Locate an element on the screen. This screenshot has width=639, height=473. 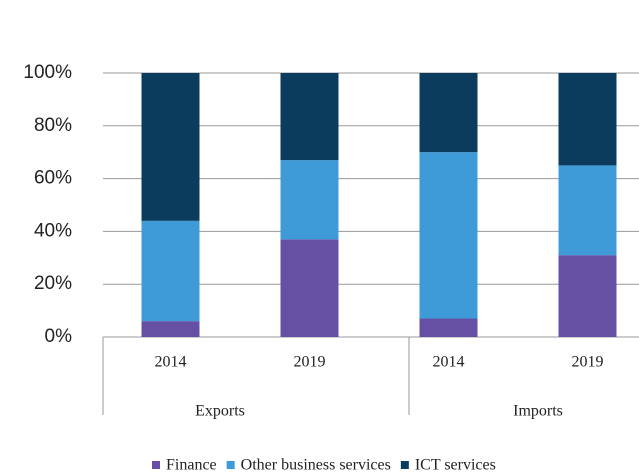
legend-label: ICT services is located at coordinates (455, 465).